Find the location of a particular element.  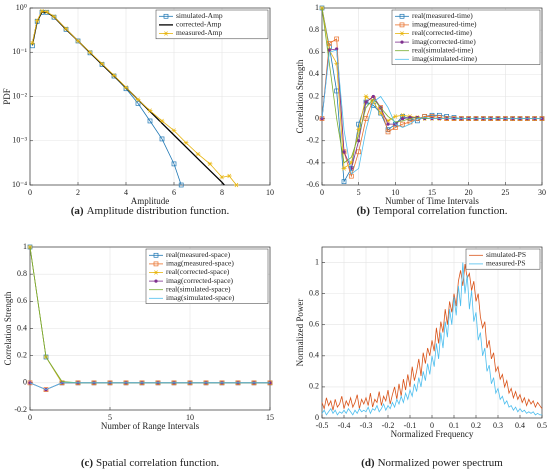

caption: (b) Temporal correlation function. is located at coordinates (432, 211).